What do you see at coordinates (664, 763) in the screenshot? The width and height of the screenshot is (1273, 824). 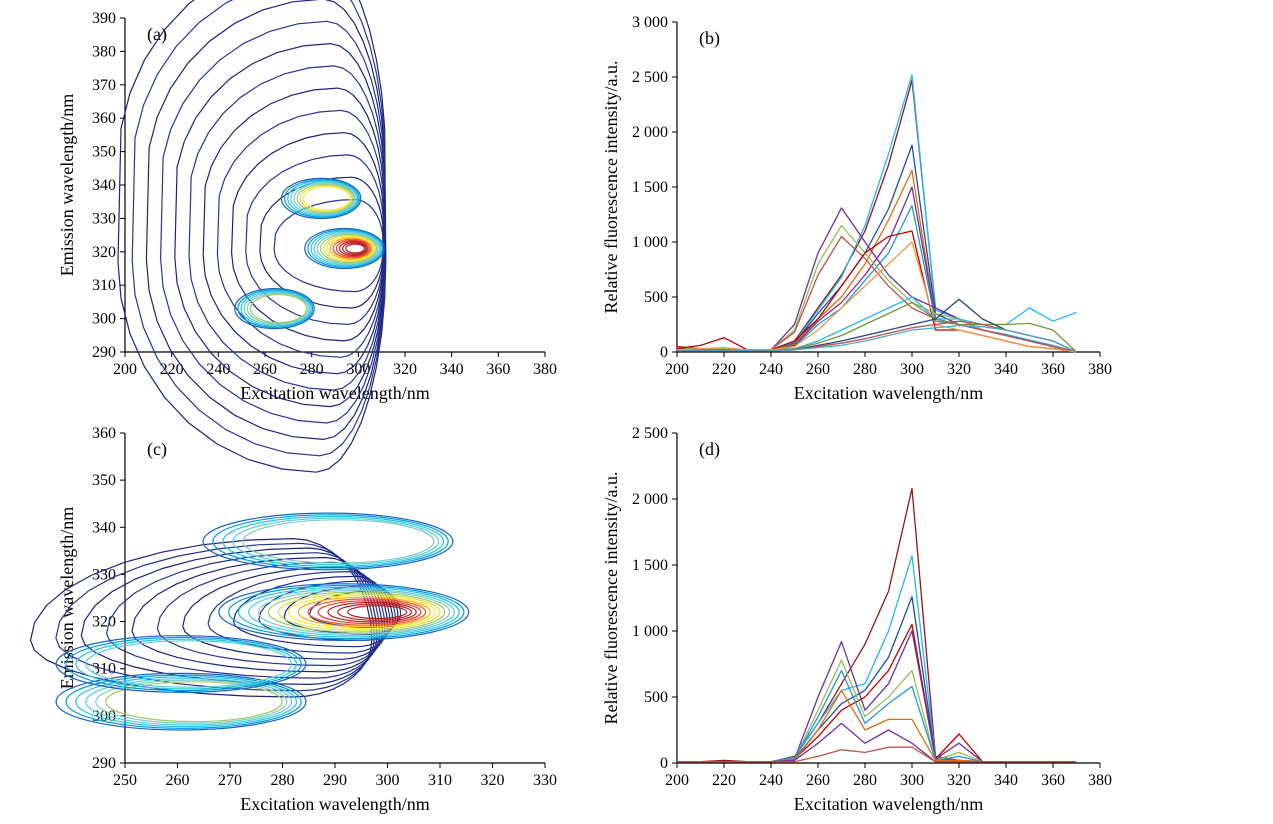 I see `y-tick-label: 0` at bounding box center [664, 763].